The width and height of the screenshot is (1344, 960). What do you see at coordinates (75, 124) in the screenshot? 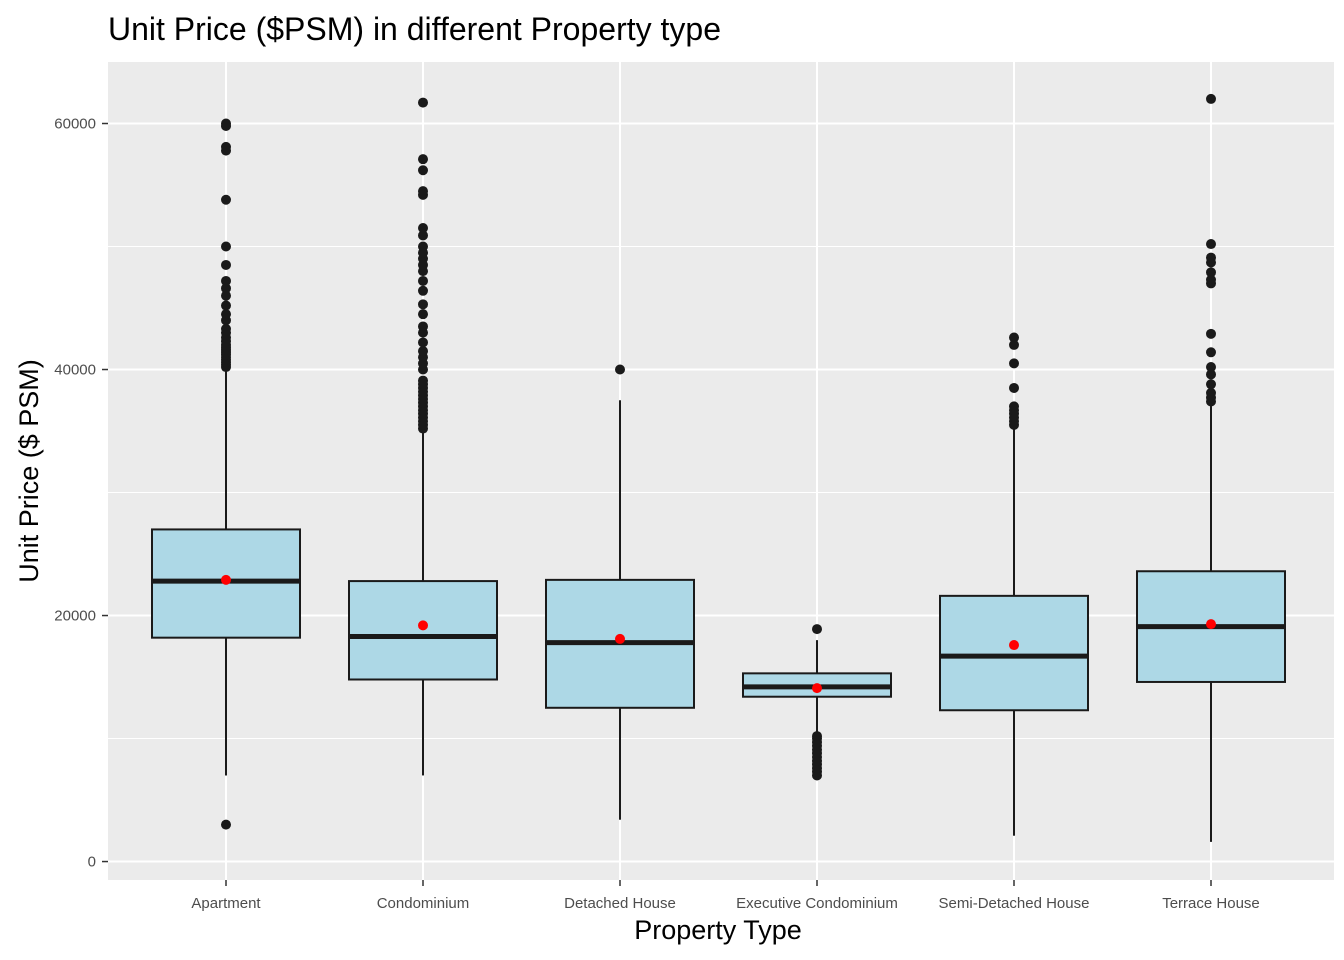
I see `y-tick-label: 60000` at bounding box center [75, 124].